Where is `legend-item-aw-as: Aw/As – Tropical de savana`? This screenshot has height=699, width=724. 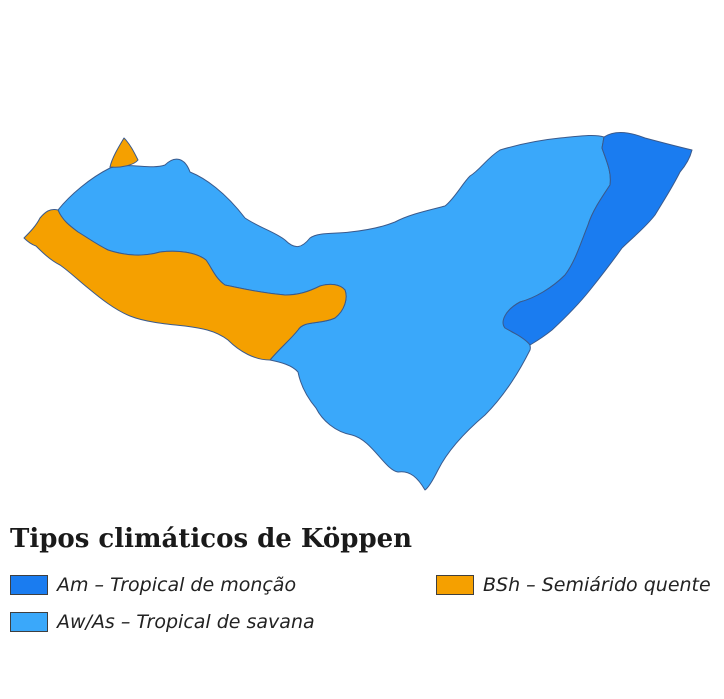 legend-item-aw-as: Aw/As – Tropical de savana is located at coordinates (162, 622).